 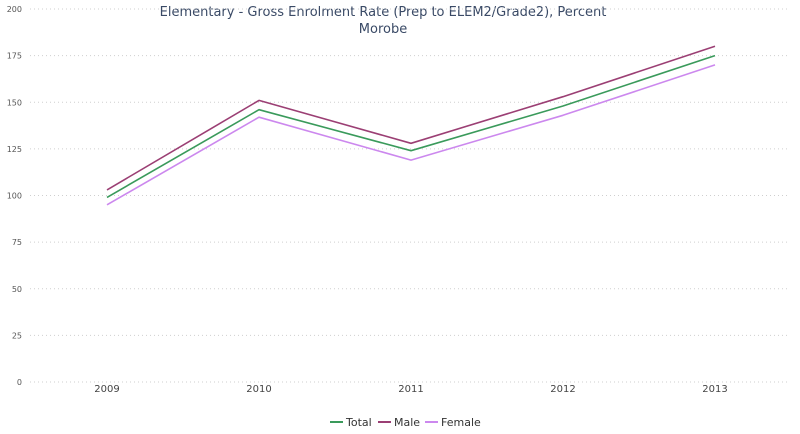 I want to click on legend-item-male: Male, so click(x=399, y=422).